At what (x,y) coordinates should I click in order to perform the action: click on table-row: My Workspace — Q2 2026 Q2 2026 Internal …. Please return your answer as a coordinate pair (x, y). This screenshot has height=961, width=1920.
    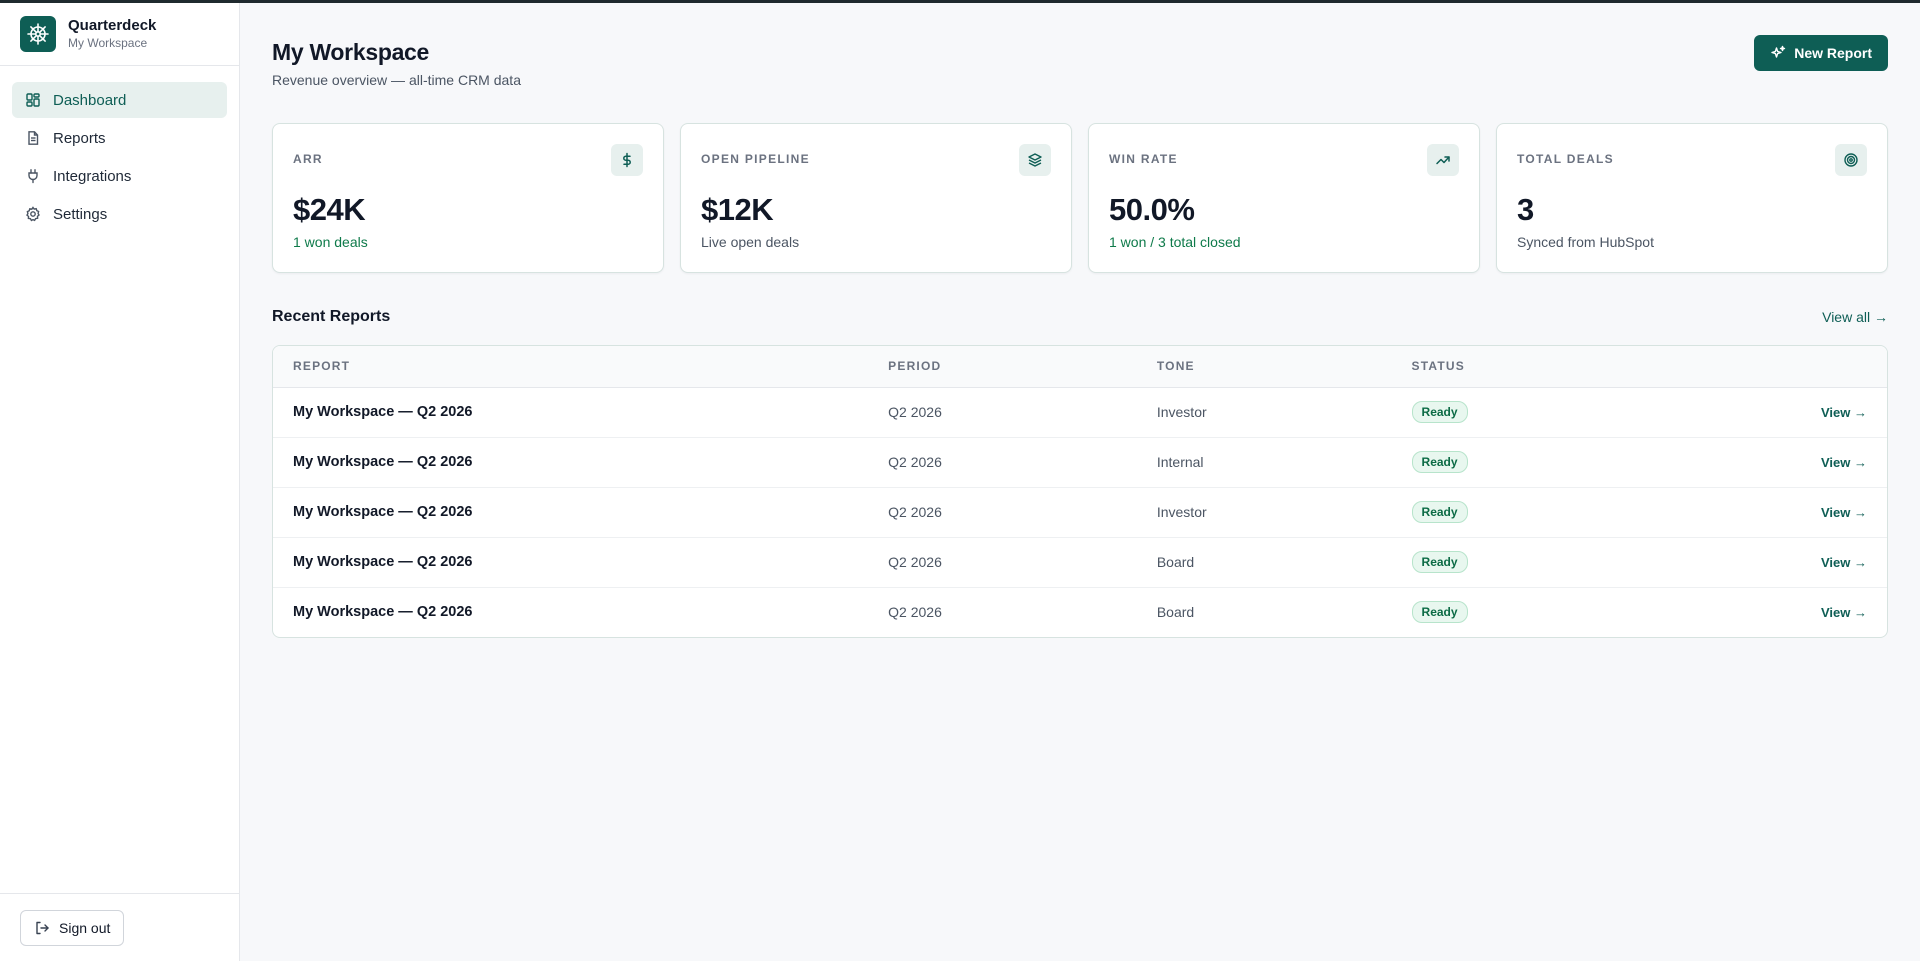
    Looking at the image, I should click on (1080, 462).